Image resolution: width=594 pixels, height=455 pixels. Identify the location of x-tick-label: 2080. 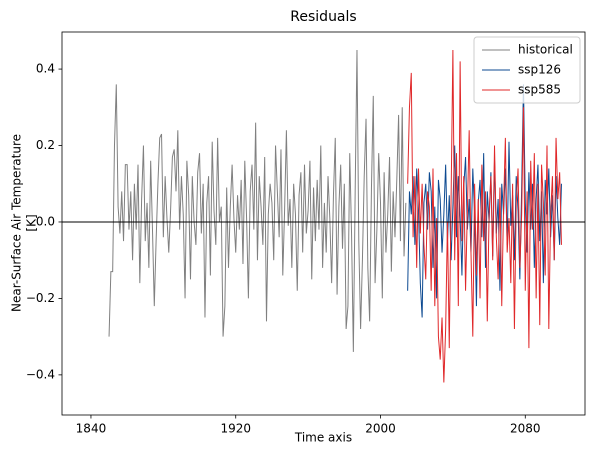
(525, 429).